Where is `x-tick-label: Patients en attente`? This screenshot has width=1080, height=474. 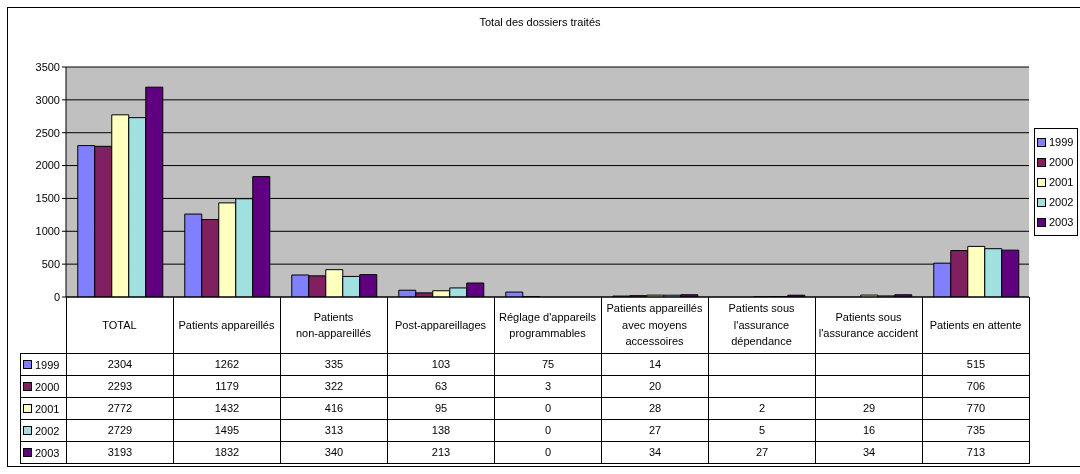
x-tick-label: Patients en attente is located at coordinates (975, 324).